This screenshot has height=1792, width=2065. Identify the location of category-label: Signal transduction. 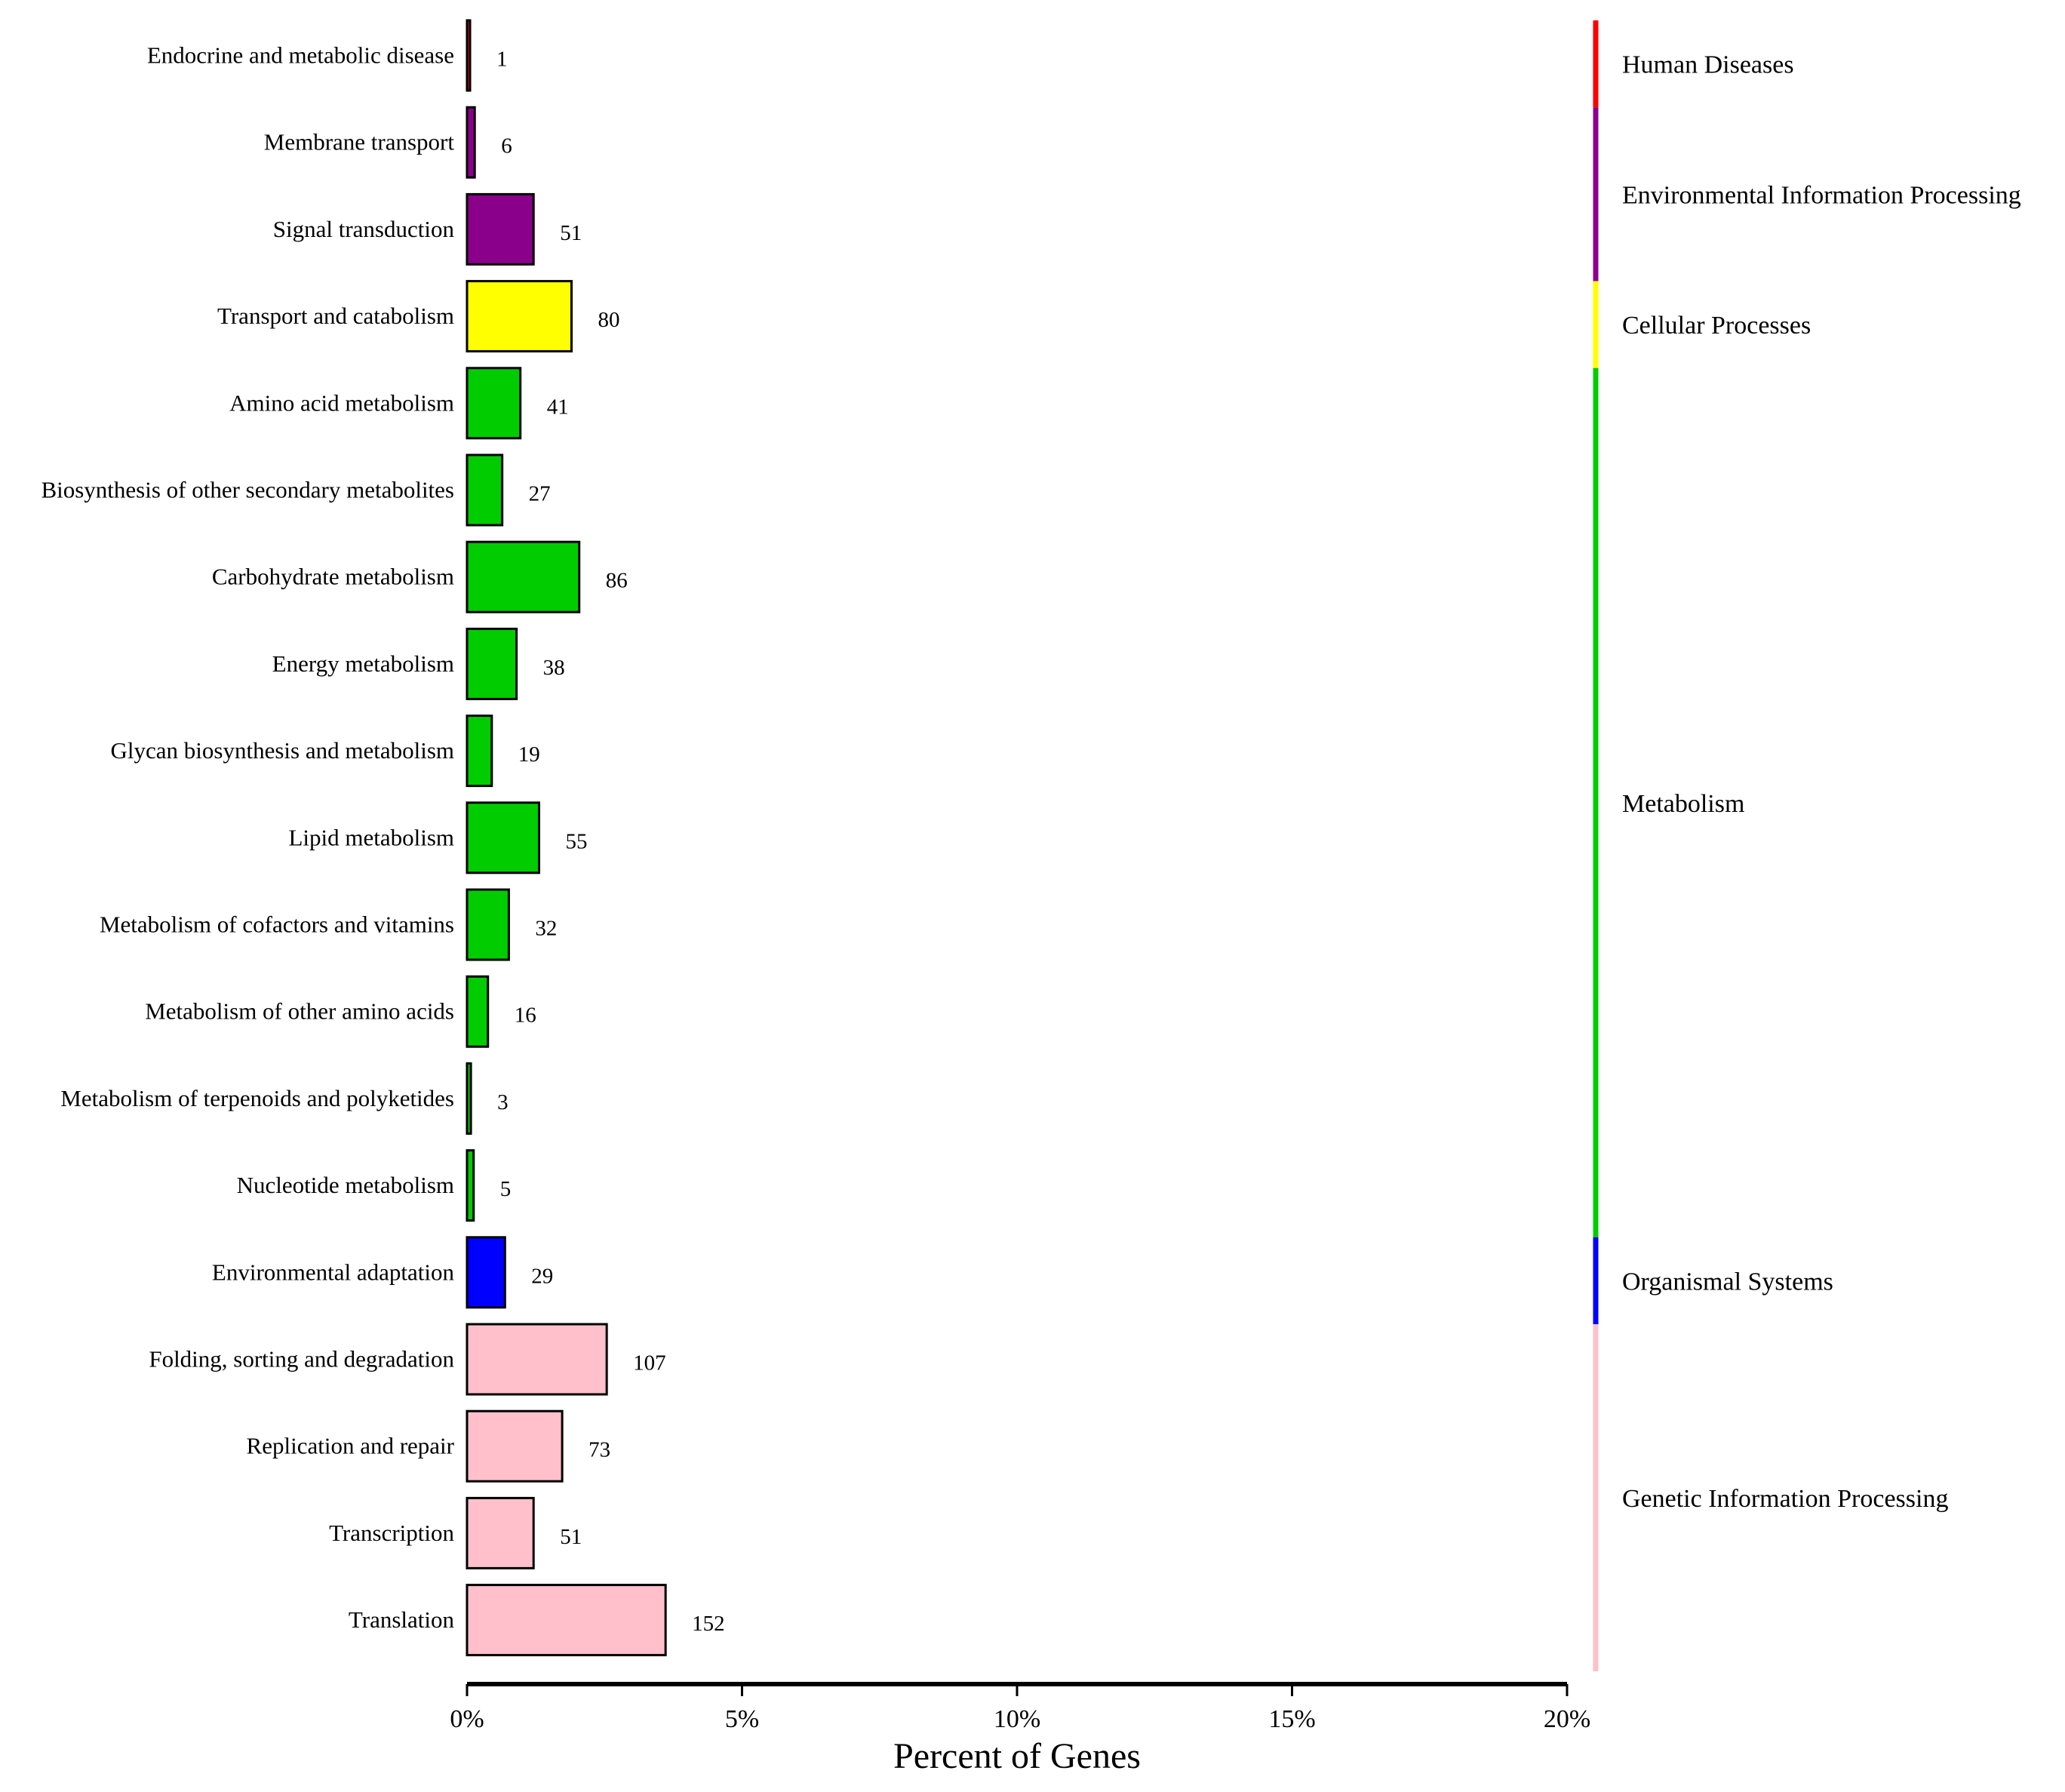
(364, 229).